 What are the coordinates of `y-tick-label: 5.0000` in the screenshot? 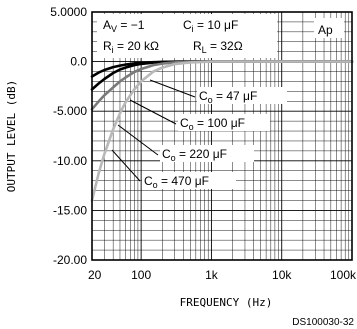 It's located at (68, 12).